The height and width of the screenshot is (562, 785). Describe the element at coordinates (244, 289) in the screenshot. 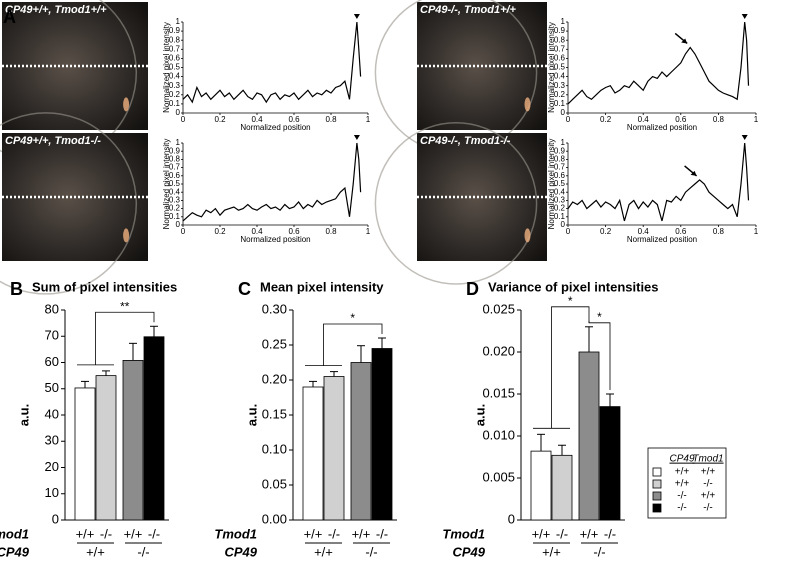

I see `panel-letter: C` at that location.